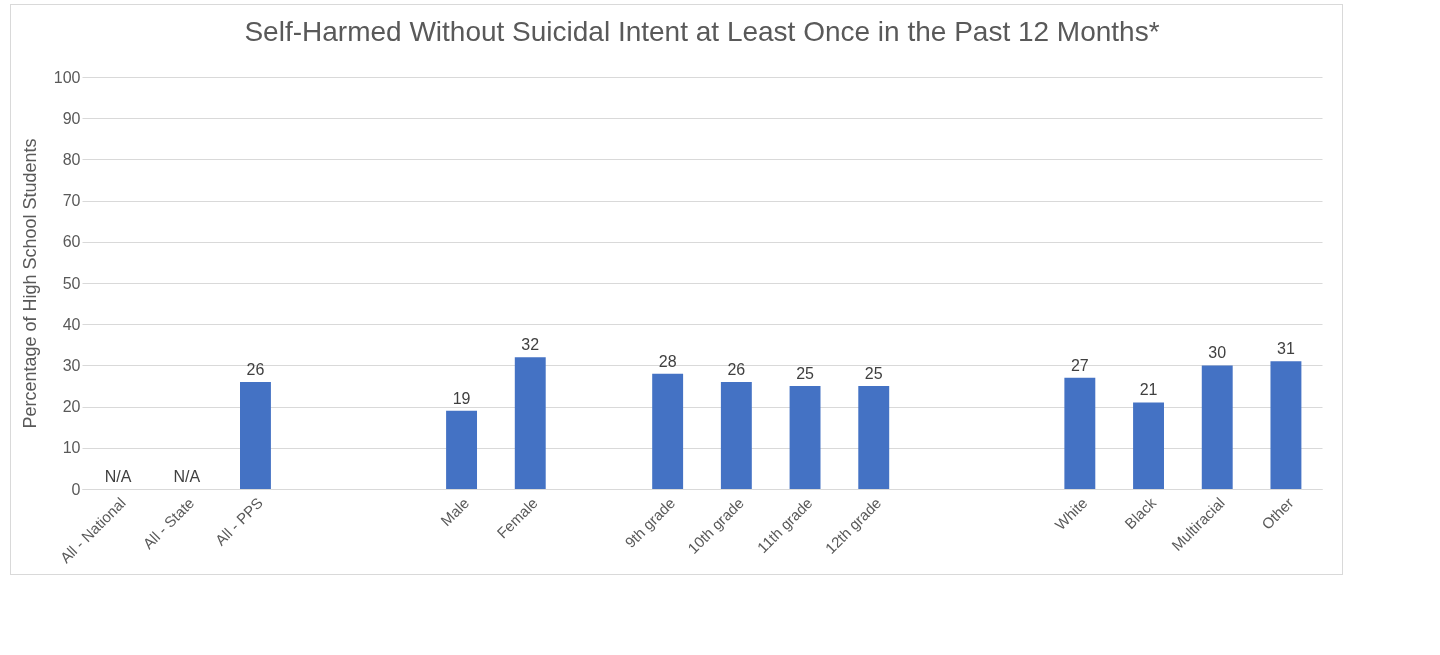 The image size is (1440, 655). I want to click on y-tick-label: 70, so click(71, 201).